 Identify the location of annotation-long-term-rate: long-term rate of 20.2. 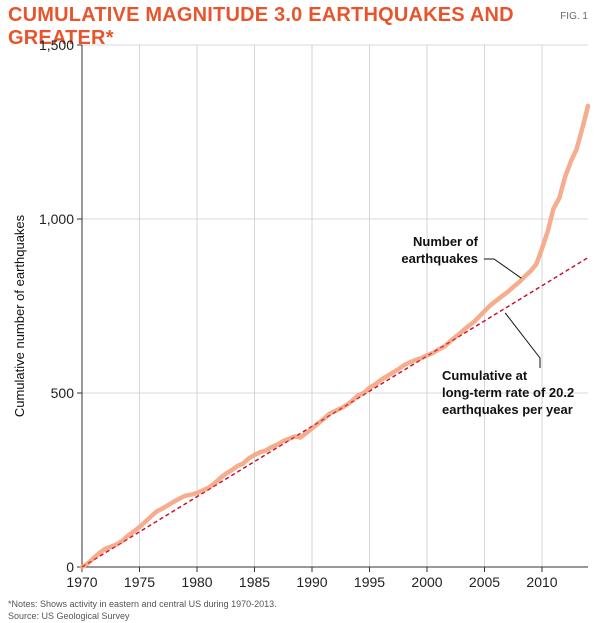
(508, 392).